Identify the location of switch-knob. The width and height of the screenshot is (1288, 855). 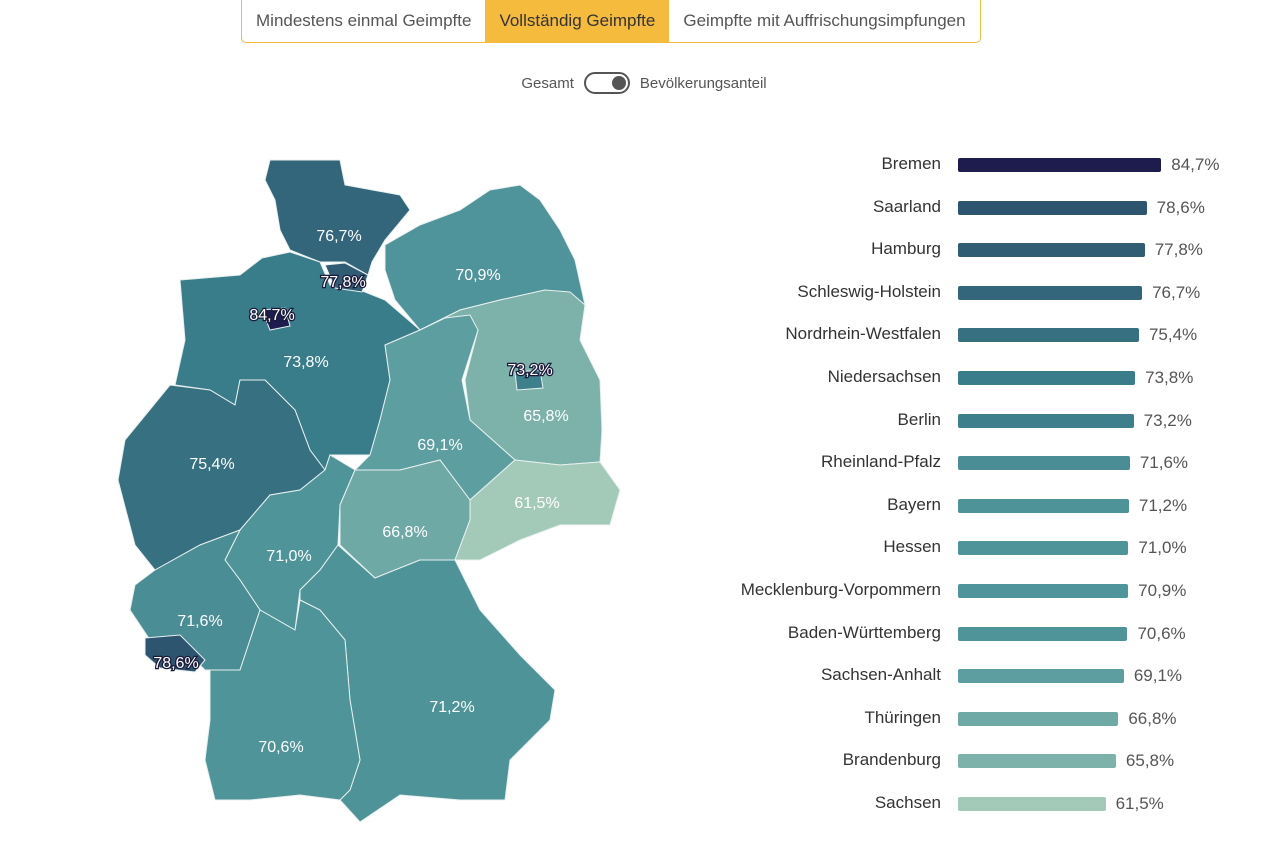
(618, 83).